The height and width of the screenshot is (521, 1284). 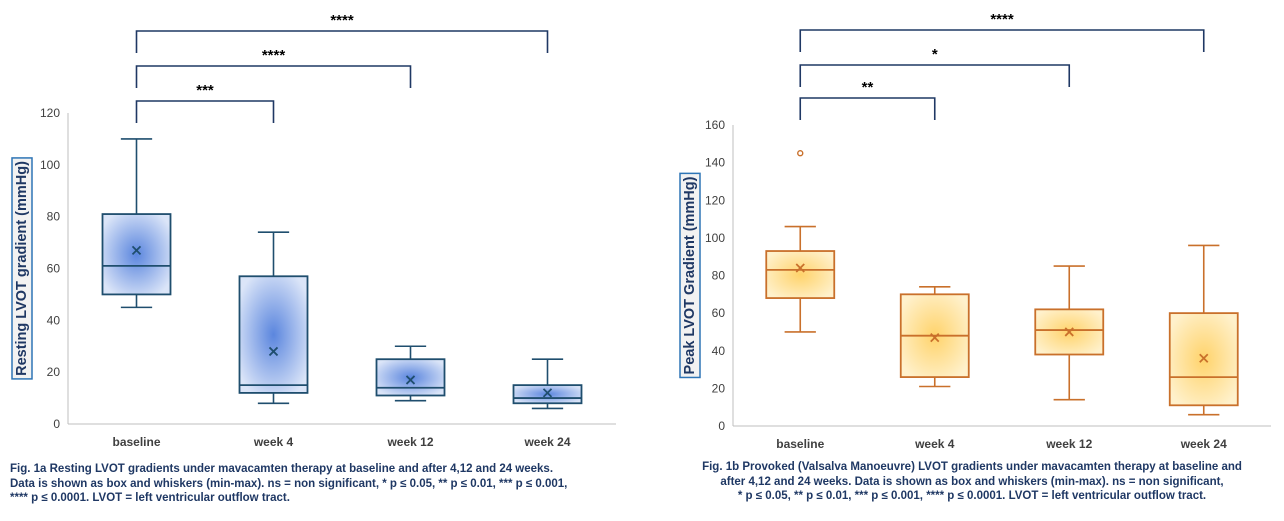 I want to click on outlier-point, so click(x=800, y=153).